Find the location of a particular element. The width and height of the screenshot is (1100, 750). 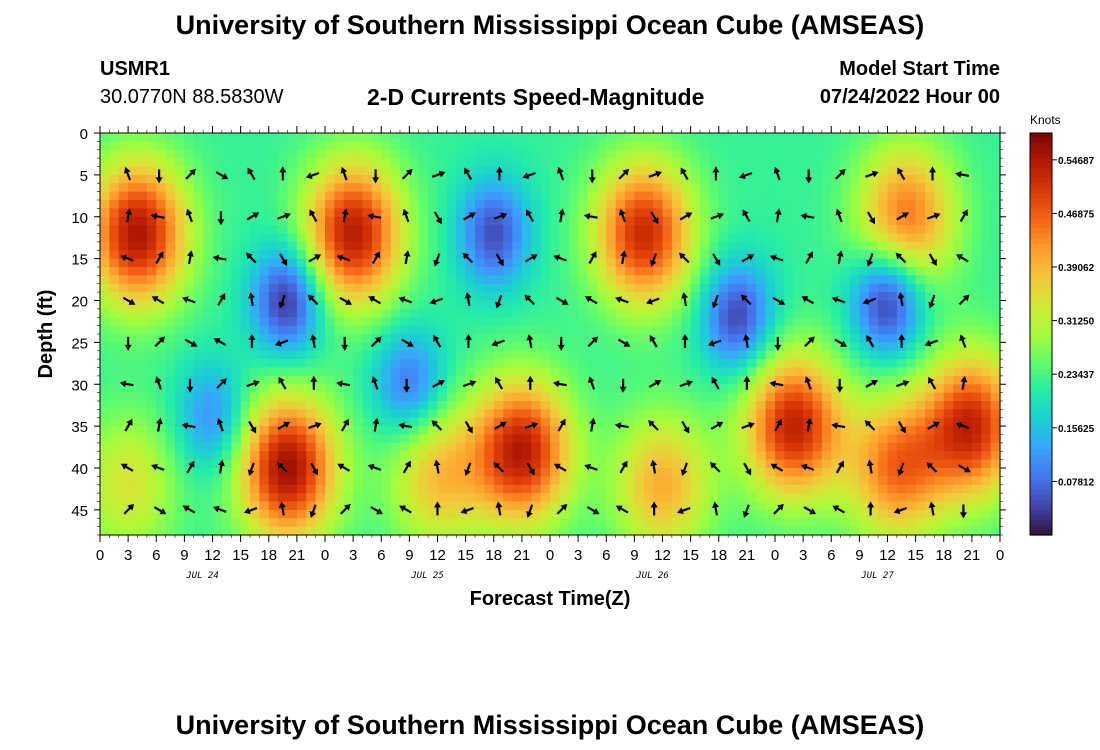

current-arrow-head is located at coordinates (686, 430).